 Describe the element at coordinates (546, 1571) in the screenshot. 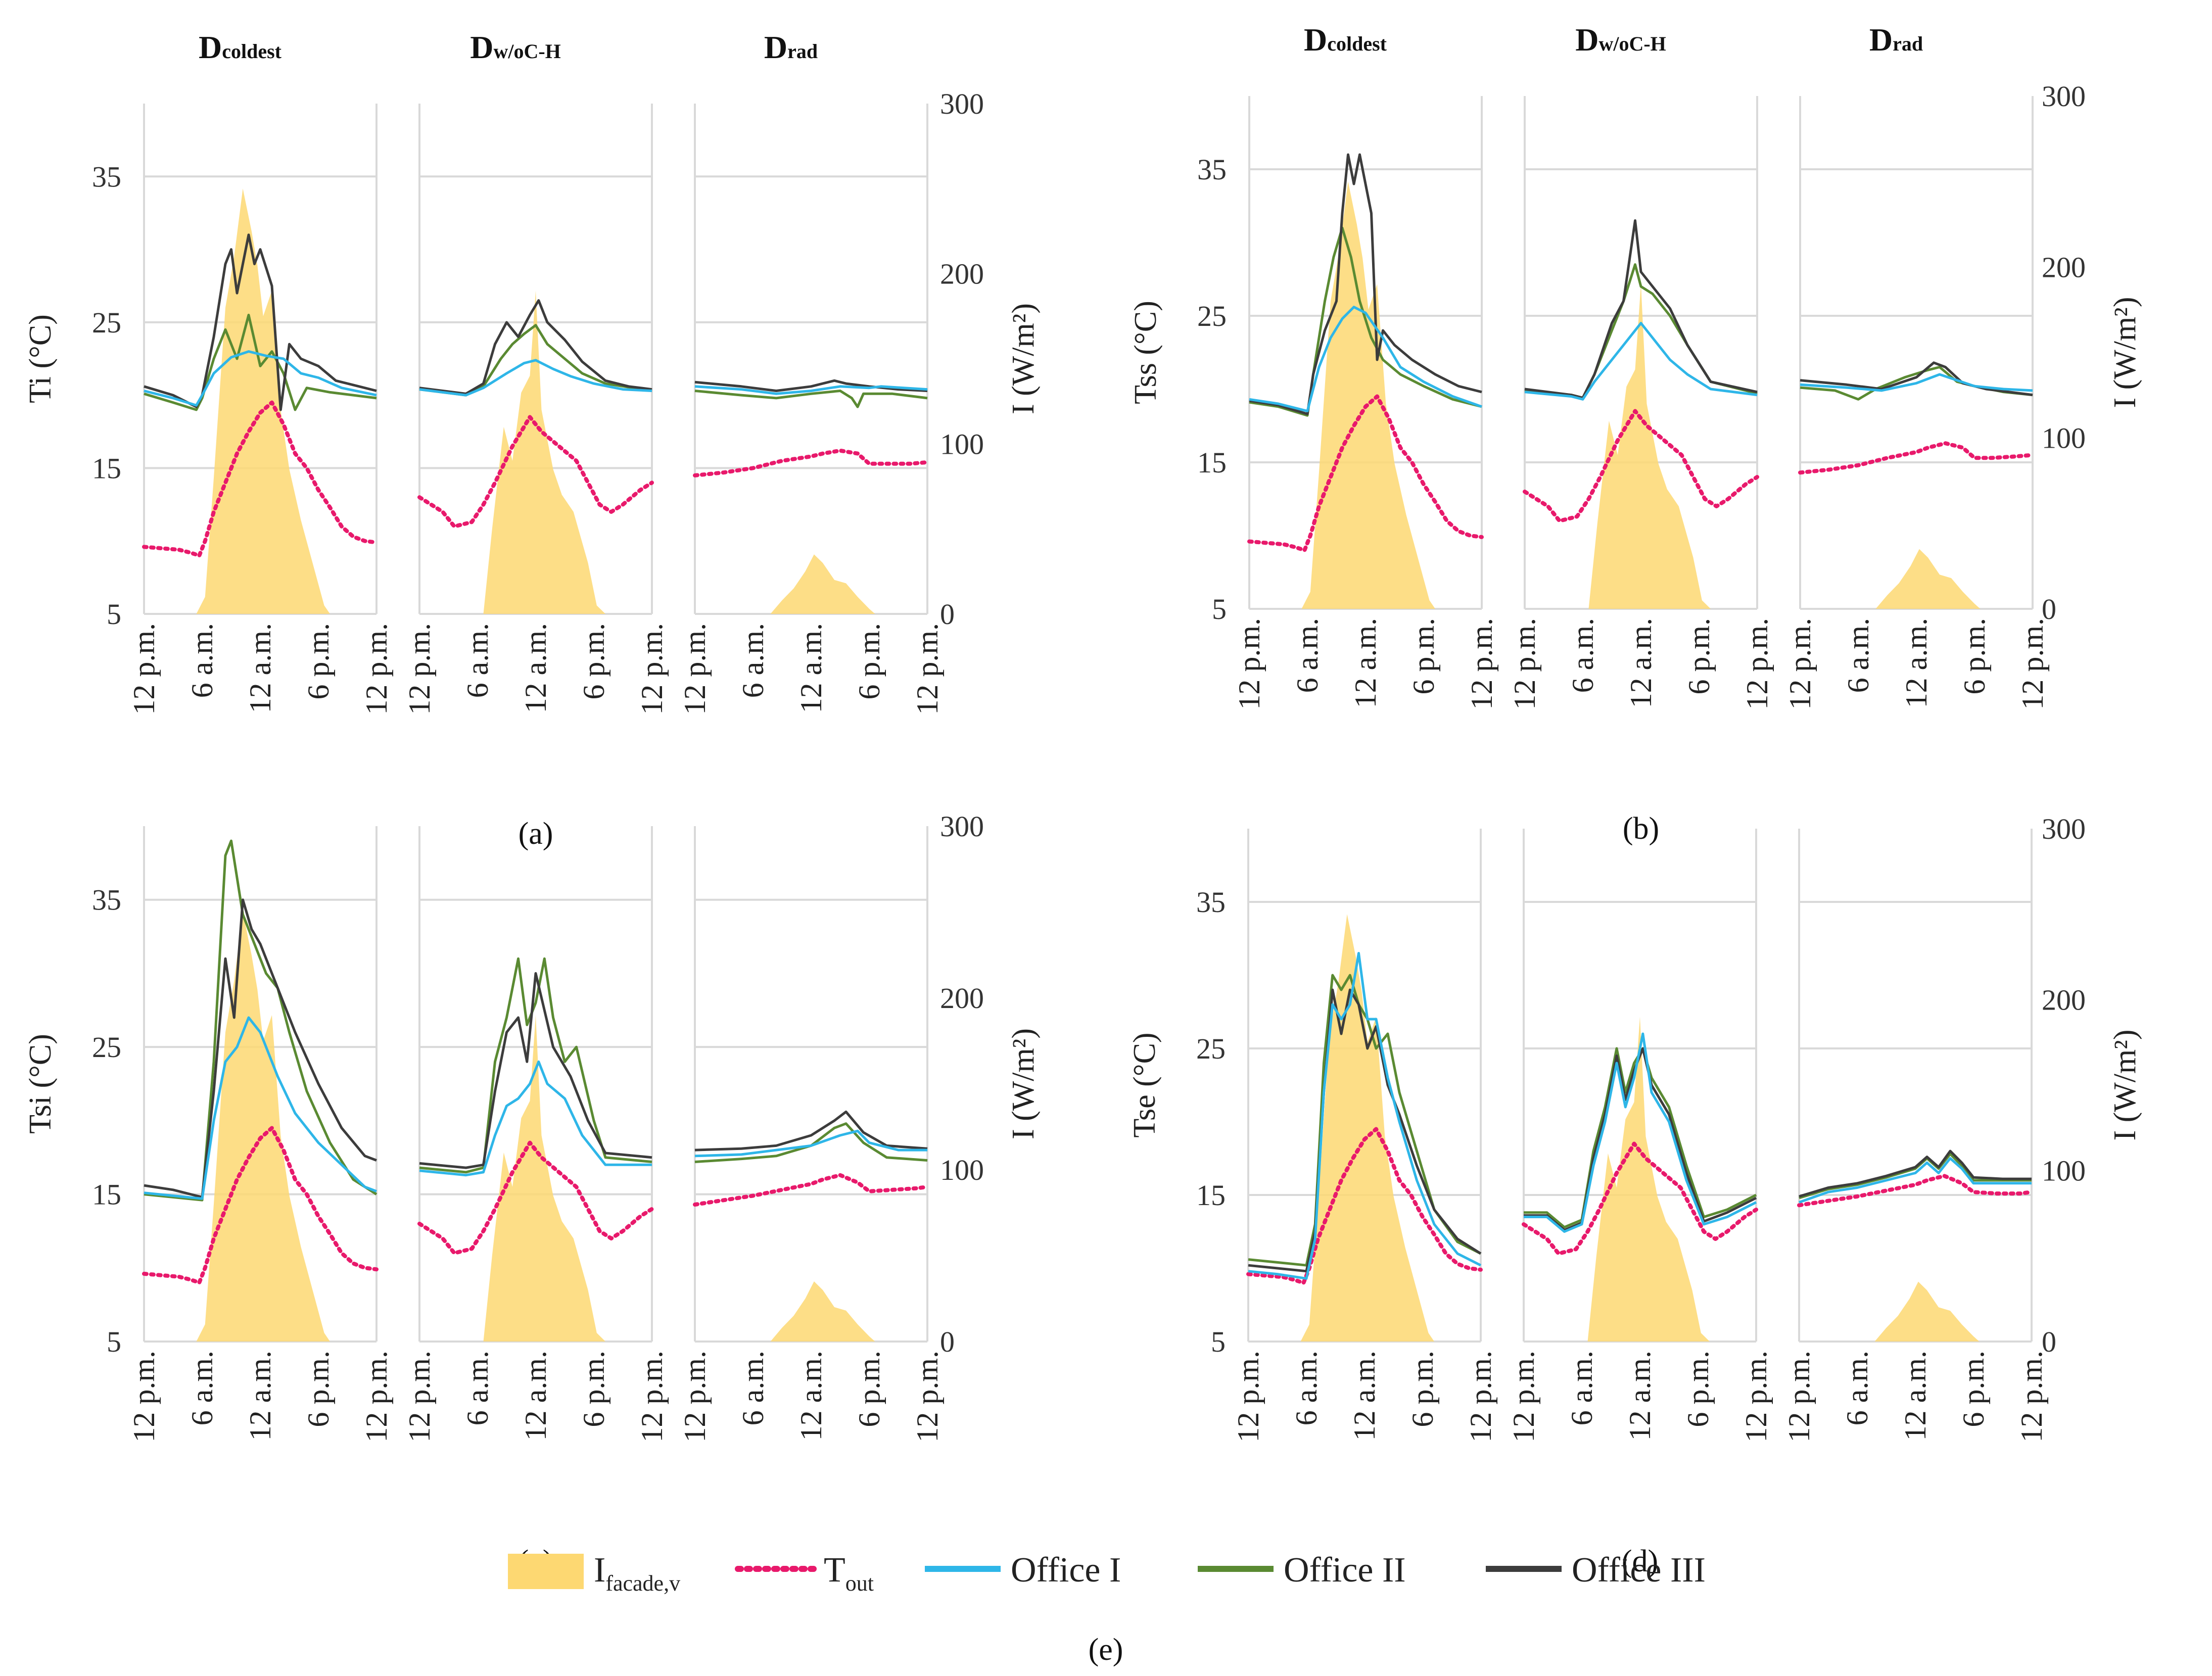

I see `legend-swatch` at that location.